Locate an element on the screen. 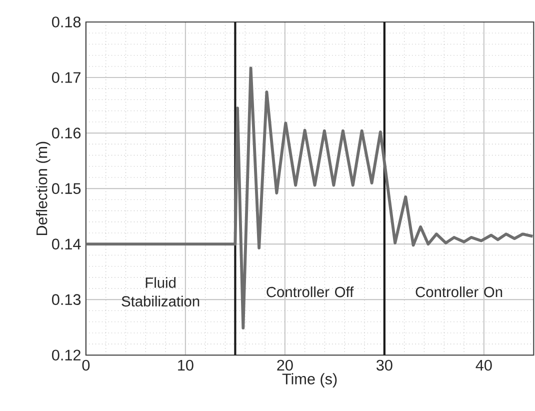  x-tick-label: 40 is located at coordinates (484, 365).